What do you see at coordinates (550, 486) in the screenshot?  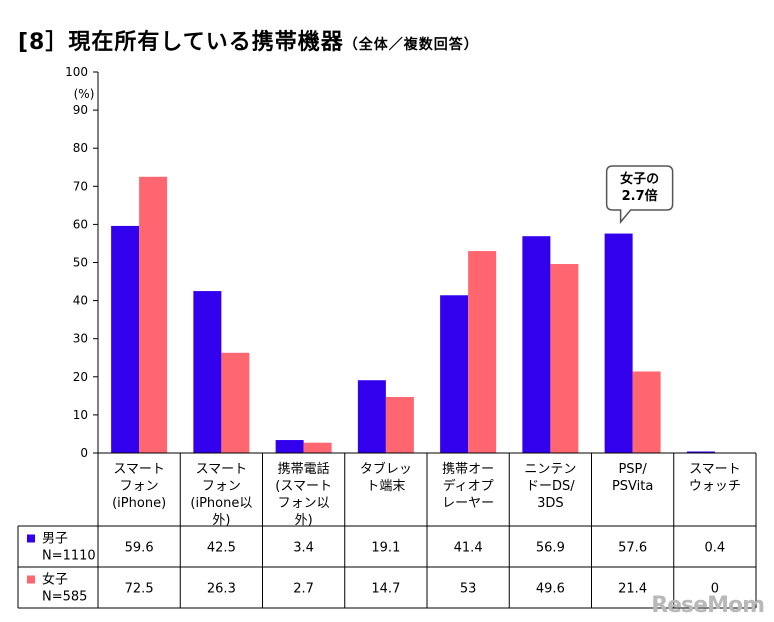 I see `category-label: ドーDS/` at bounding box center [550, 486].